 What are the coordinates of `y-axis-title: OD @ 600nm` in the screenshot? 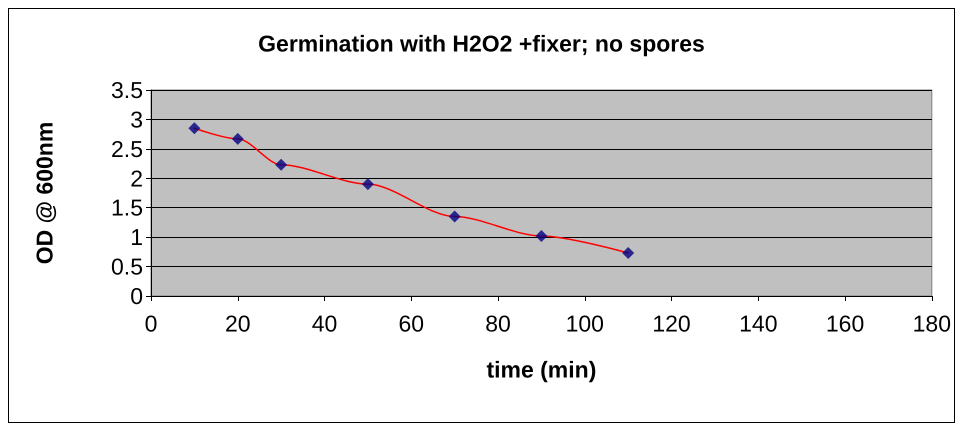 It's located at (45, 193).